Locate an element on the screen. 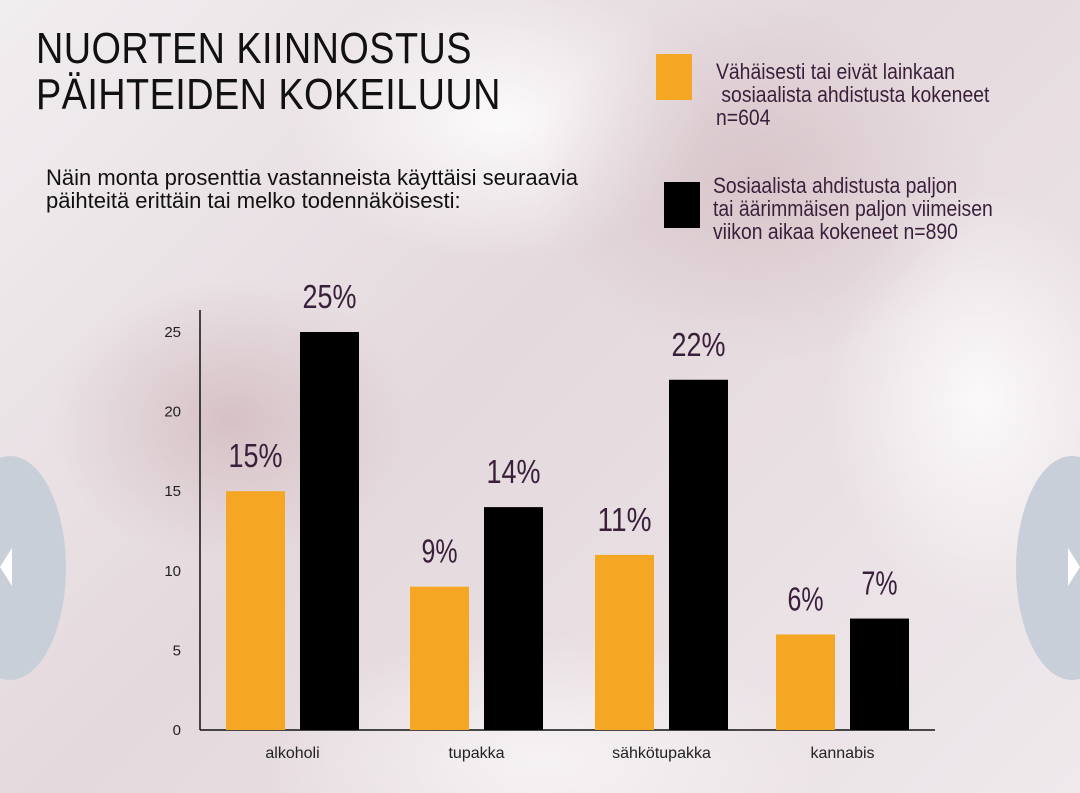  data-label-tupakka-series-2: 14% is located at coordinates (514, 471).